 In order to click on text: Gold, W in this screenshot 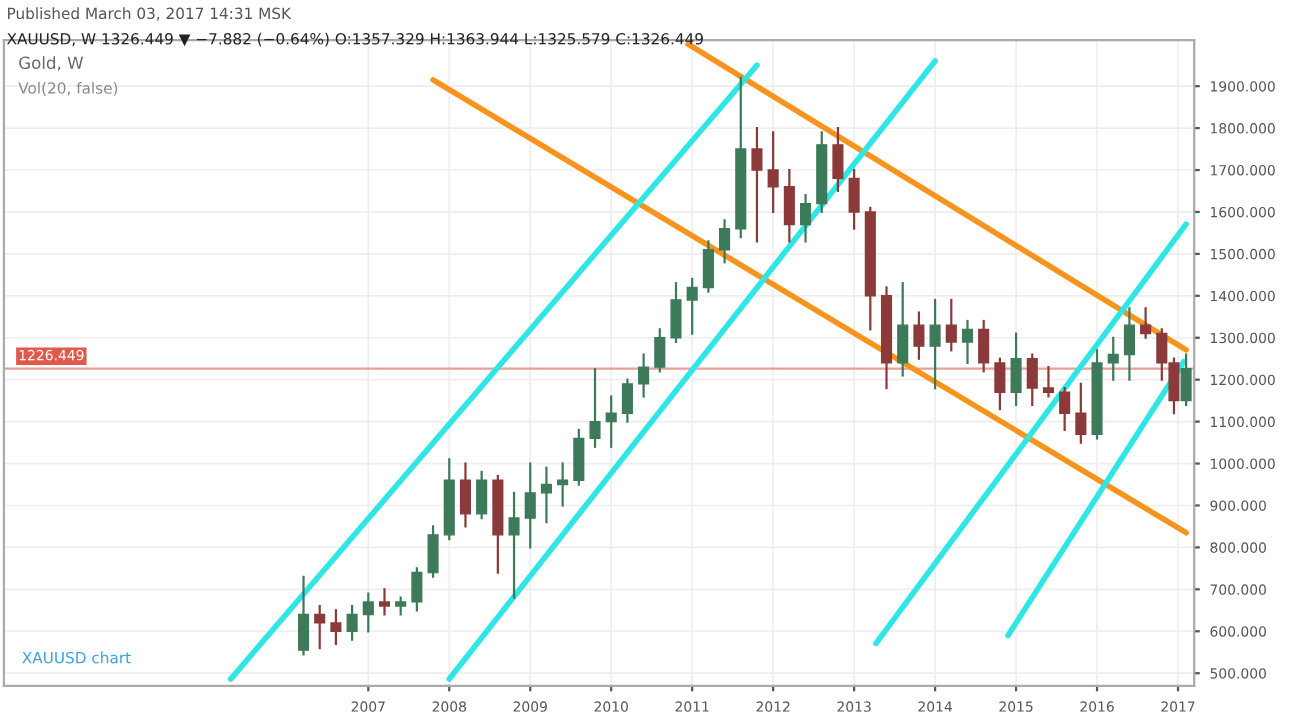, I will do `click(51, 63)`.